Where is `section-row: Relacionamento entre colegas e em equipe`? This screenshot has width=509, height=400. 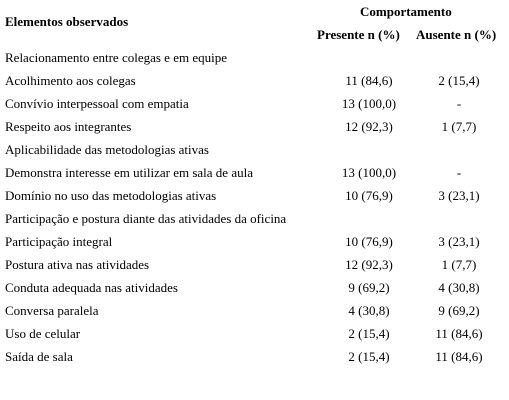
section-row: Relacionamento entre colegas e em equipe is located at coordinates (254, 57).